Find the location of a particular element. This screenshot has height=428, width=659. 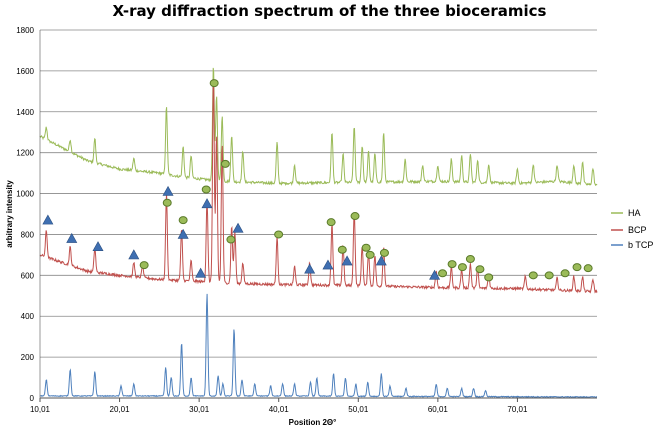

x-tick-label: 60,01 is located at coordinates (438, 409).